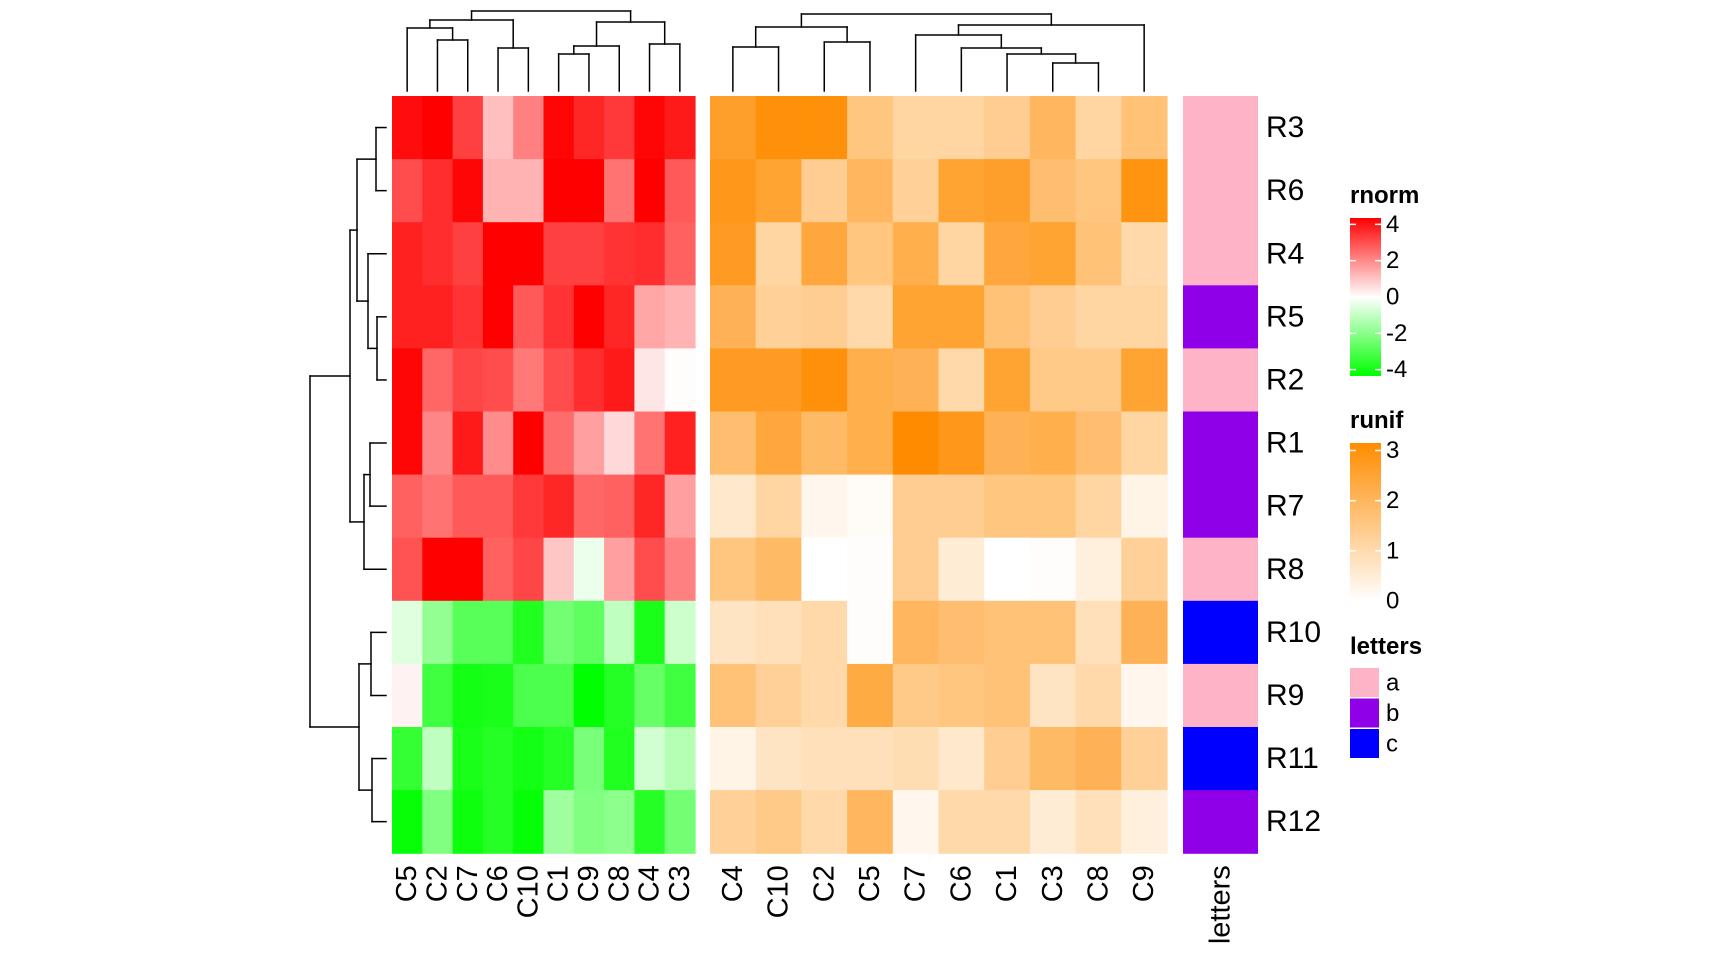 This screenshot has width=1728, height=960. What do you see at coordinates (1365, 522) in the screenshot?
I see `legend-colorbar-runif` at bounding box center [1365, 522].